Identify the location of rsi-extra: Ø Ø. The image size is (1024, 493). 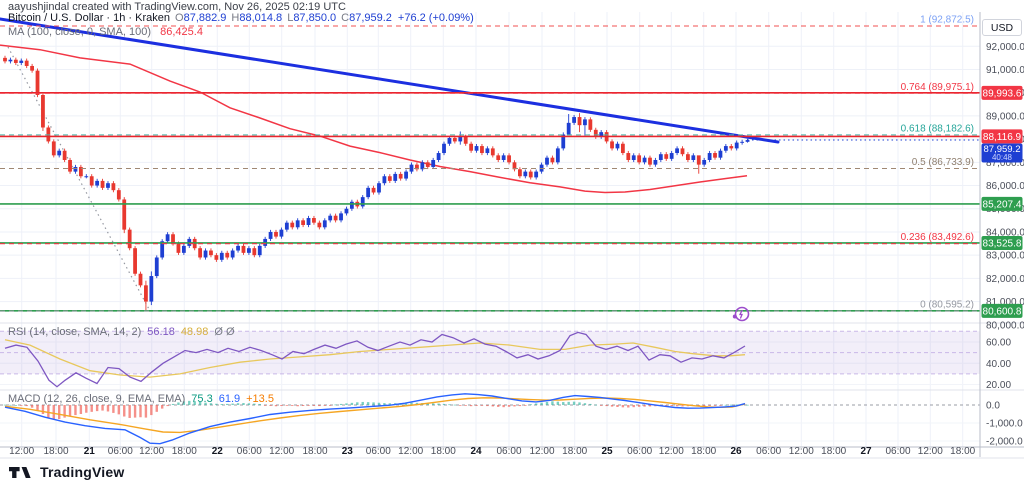
(224, 332).